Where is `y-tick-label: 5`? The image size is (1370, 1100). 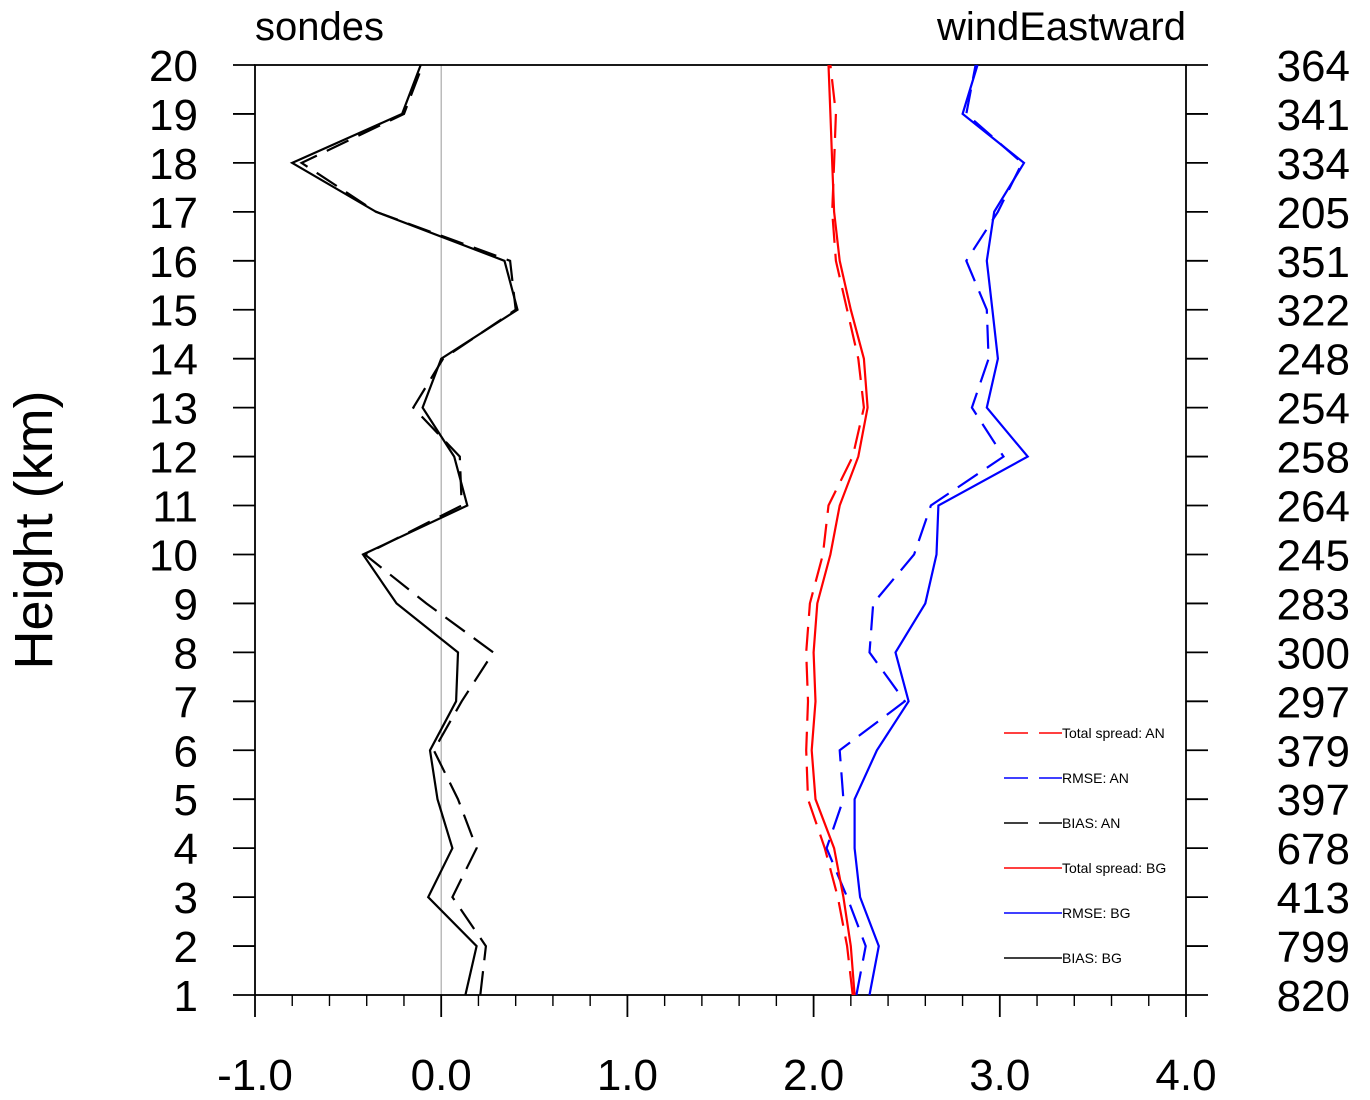 y-tick-label: 5 is located at coordinates (186, 800).